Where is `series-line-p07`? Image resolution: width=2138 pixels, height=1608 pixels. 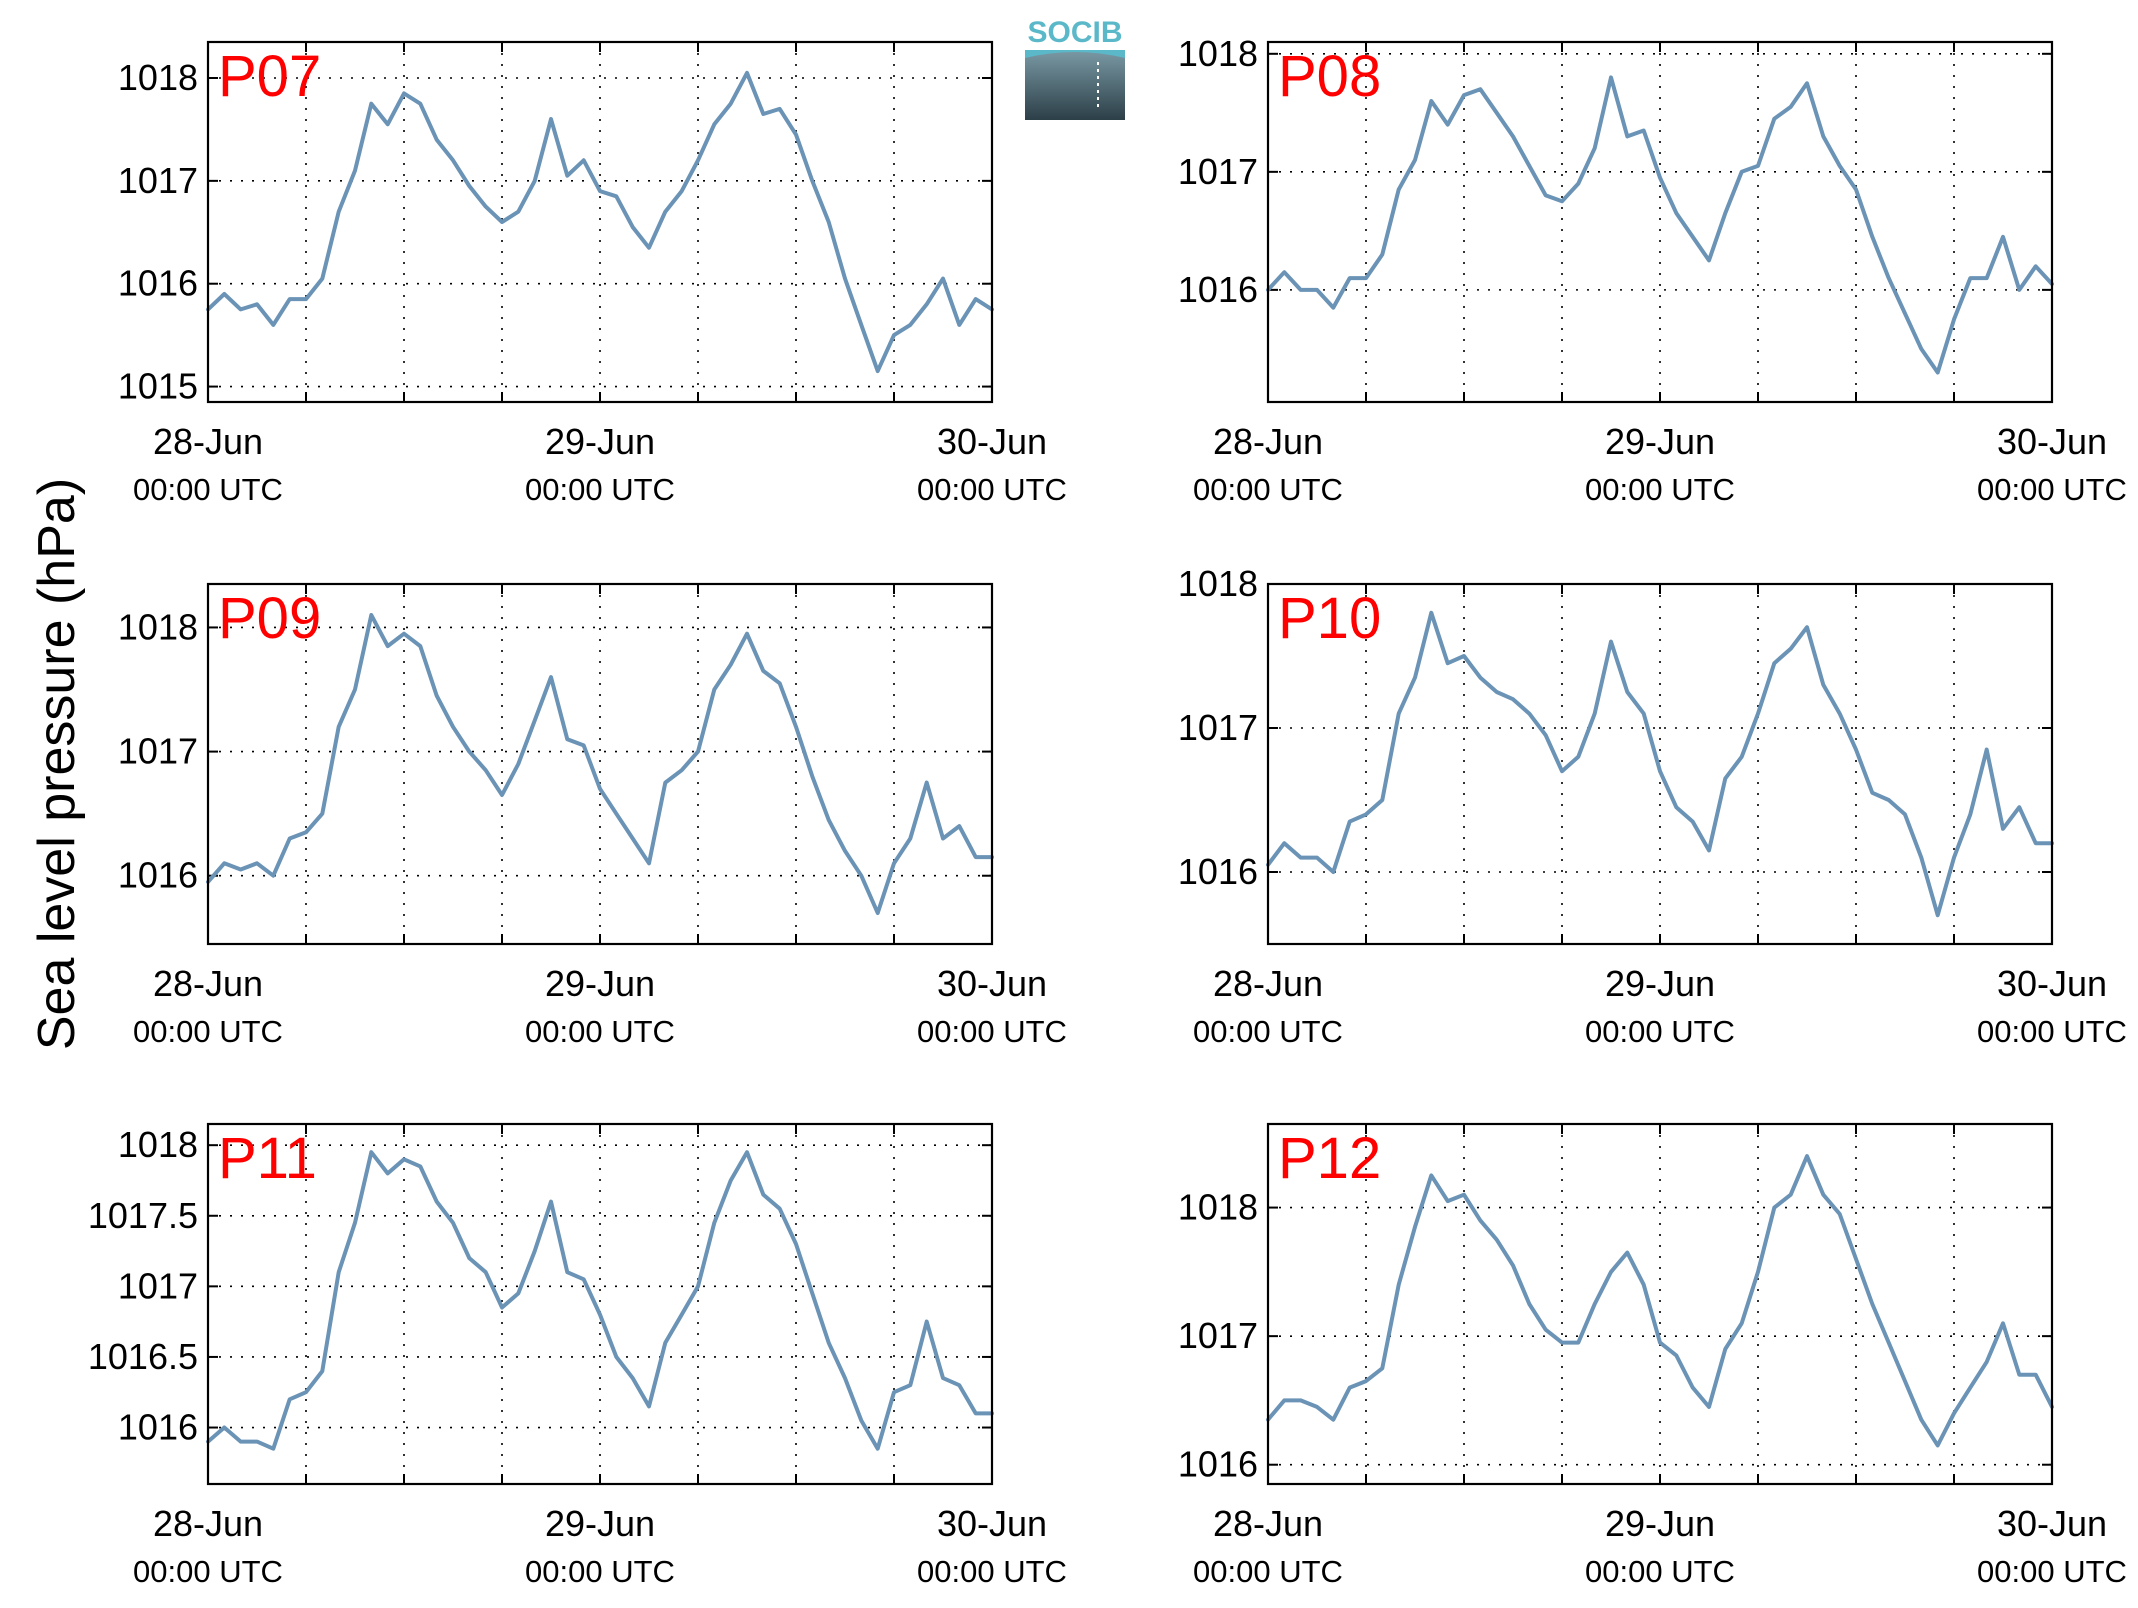 series-line-p07 is located at coordinates (600, 222).